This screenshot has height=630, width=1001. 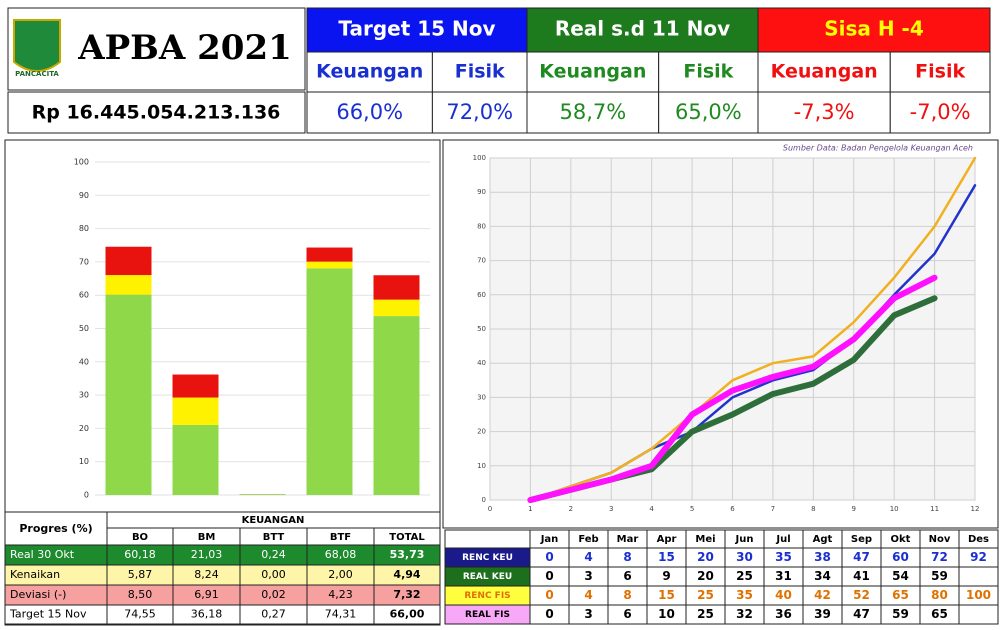 What do you see at coordinates (939, 557) in the screenshot?
I see `cell-value: 72` at bounding box center [939, 557].